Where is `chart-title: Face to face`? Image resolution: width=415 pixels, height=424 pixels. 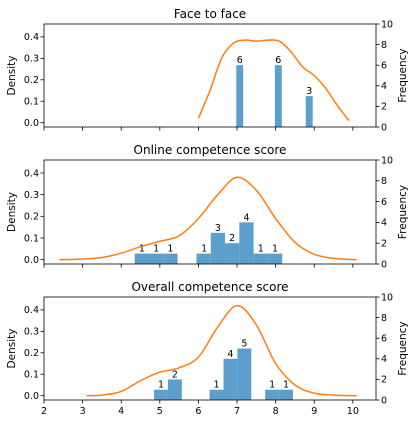 chart-title: Face to face is located at coordinates (210, 14).